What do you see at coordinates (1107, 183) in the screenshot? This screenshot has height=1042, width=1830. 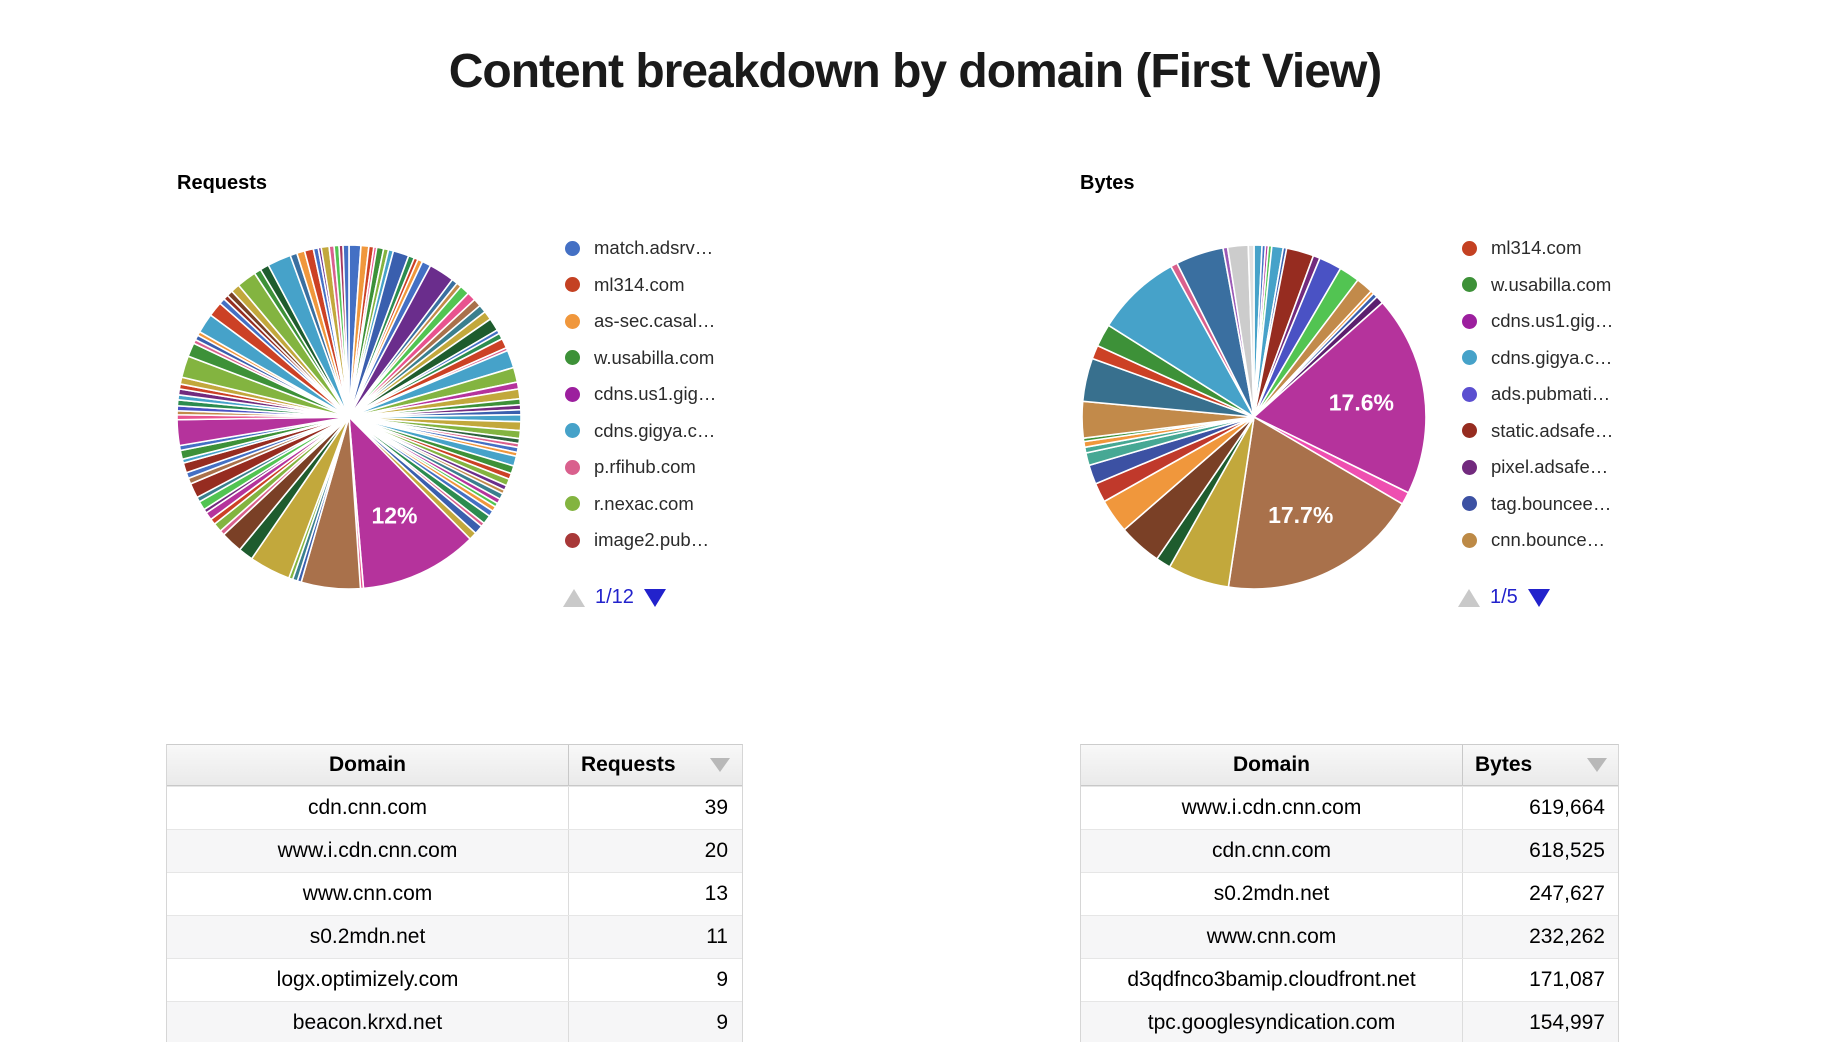 I see `bytes-chart-title: Bytes` at bounding box center [1107, 183].